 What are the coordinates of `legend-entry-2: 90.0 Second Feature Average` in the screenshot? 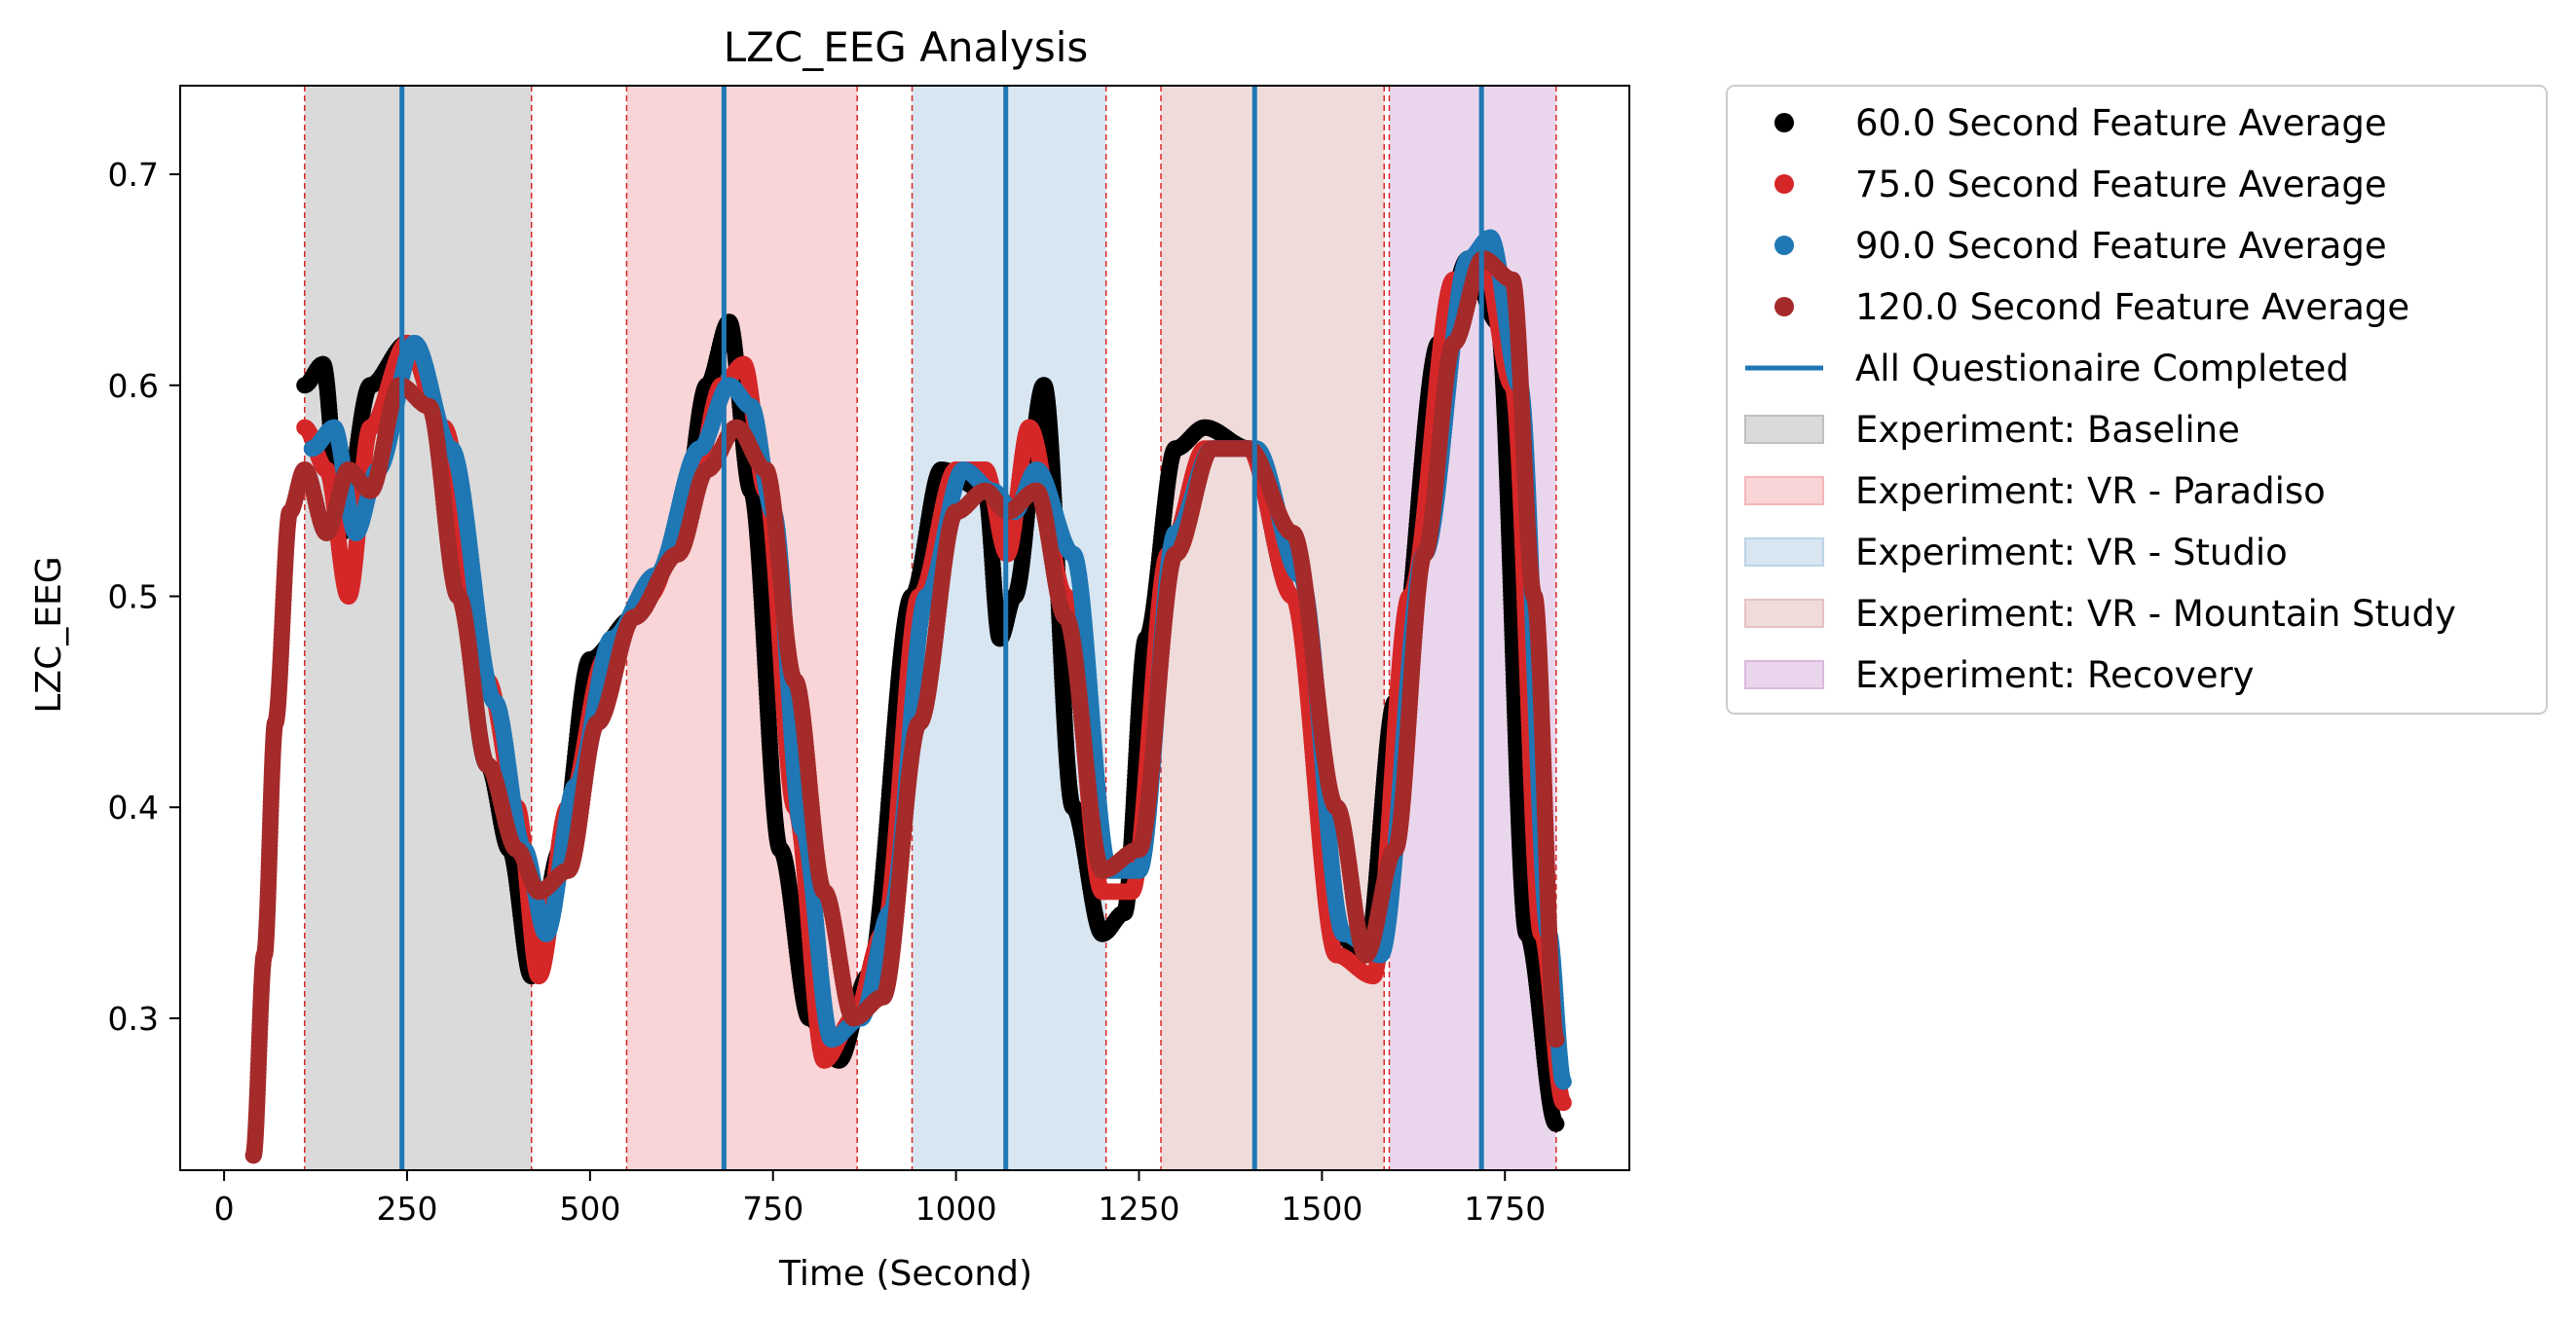 It's located at (2080, 246).